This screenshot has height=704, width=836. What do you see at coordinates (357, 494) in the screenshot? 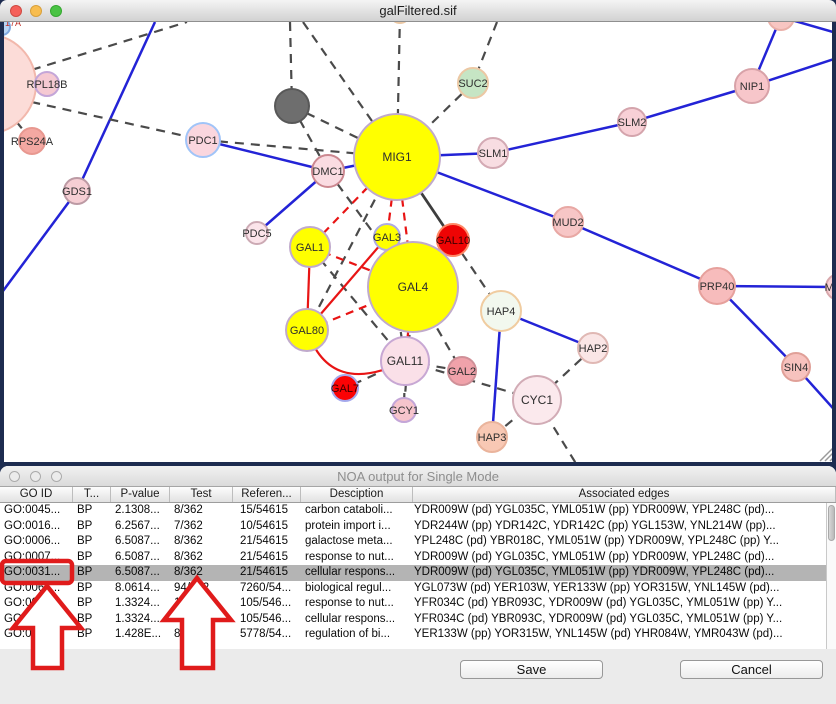
I see `column-header-description: Desciption` at bounding box center [357, 494].